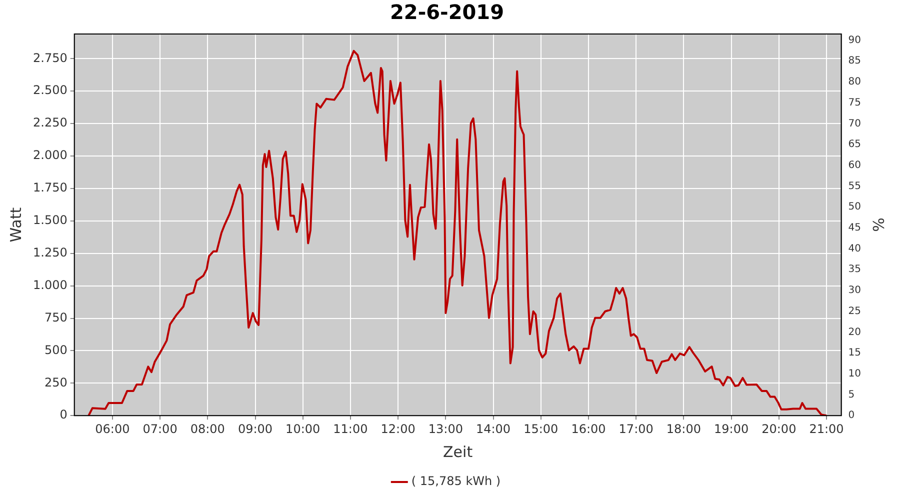  I want to click on y2-tick-label: 25, so click(855, 311).